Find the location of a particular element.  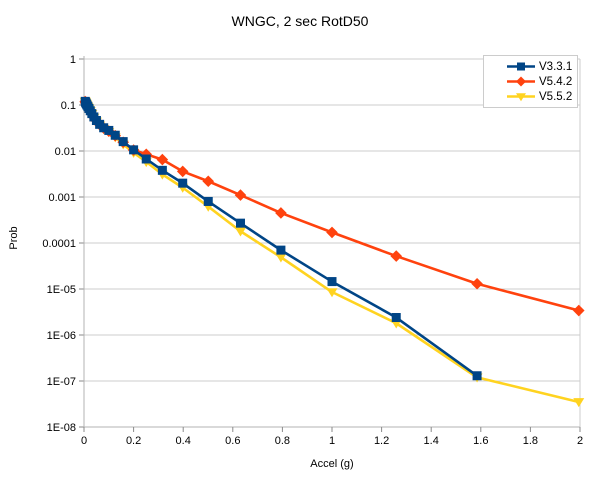

chart-title: WNGC, 2 sec RotD50 is located at coordinates (300, 21).